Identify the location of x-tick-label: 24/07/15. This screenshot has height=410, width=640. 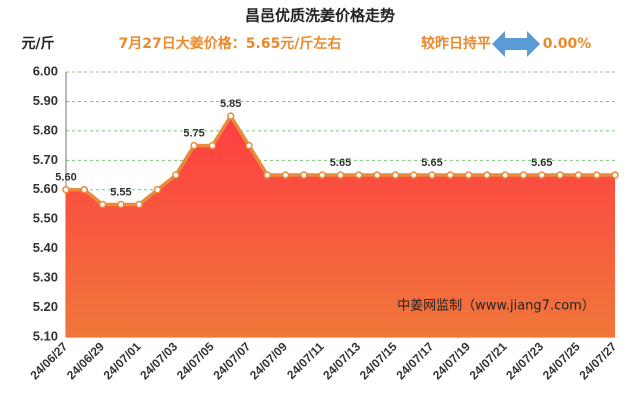
(378, 360).